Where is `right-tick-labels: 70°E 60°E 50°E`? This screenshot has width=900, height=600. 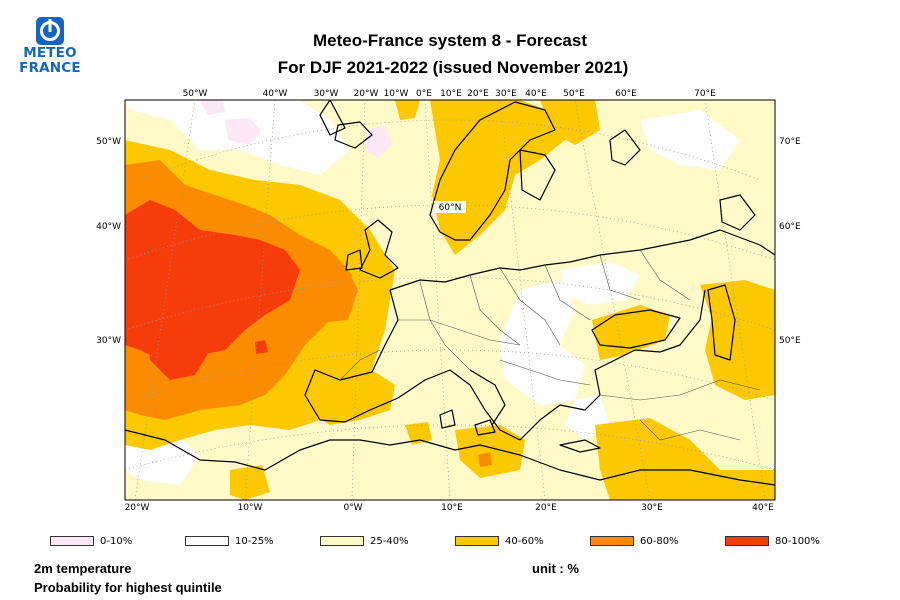 right-tick-labels: 70°E 60°E 50°E is located at coordinates (790, 241).